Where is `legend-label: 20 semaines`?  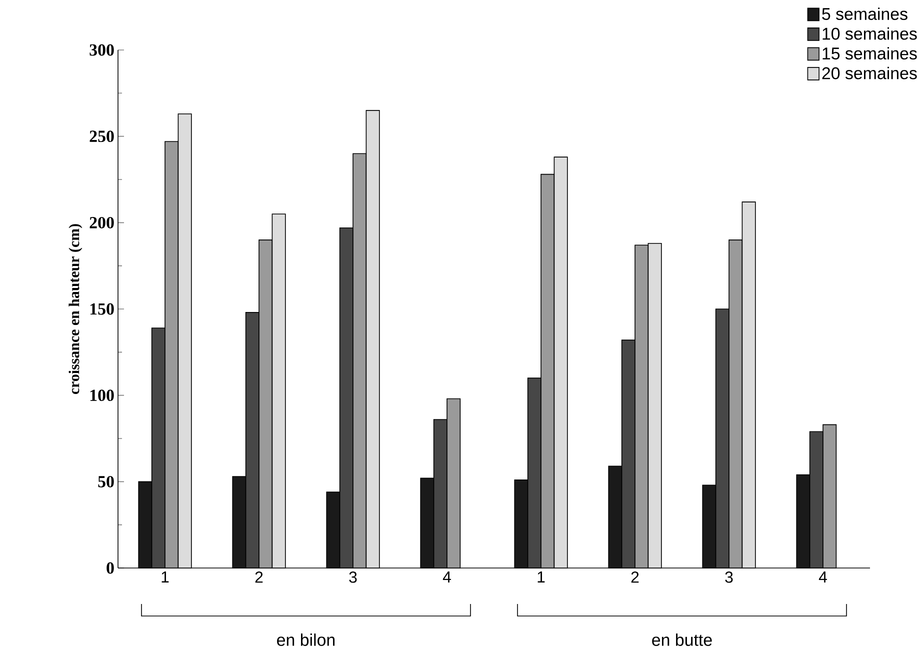
legend-label: 20 semaines is located at coordinates (869, 73).